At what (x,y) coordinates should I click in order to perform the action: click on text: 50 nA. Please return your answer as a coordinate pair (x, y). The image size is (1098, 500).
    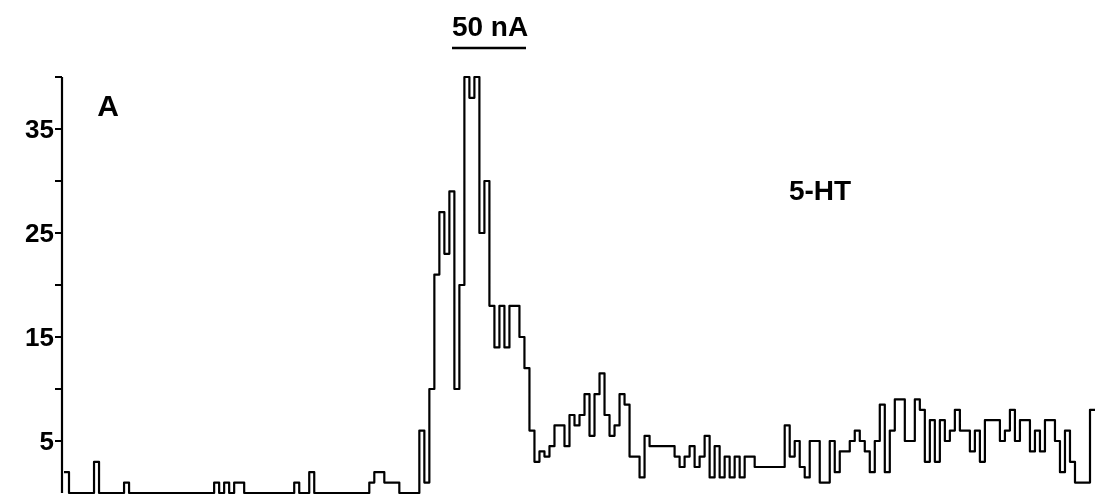
    Looking at the image, I should click on (490, 26).